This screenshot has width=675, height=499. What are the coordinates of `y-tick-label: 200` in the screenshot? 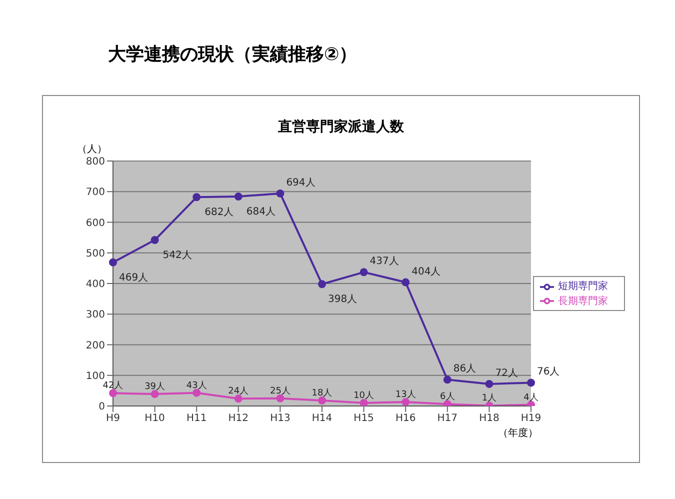 It's located at (95, 346).